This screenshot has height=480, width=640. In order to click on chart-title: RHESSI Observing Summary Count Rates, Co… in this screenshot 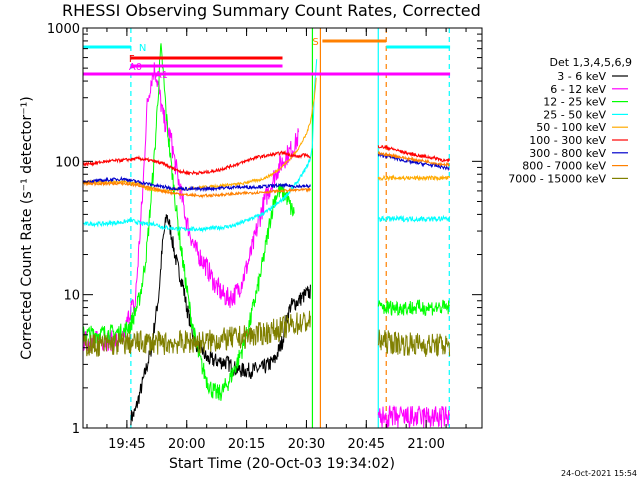, I will do `click(271, 10)`.